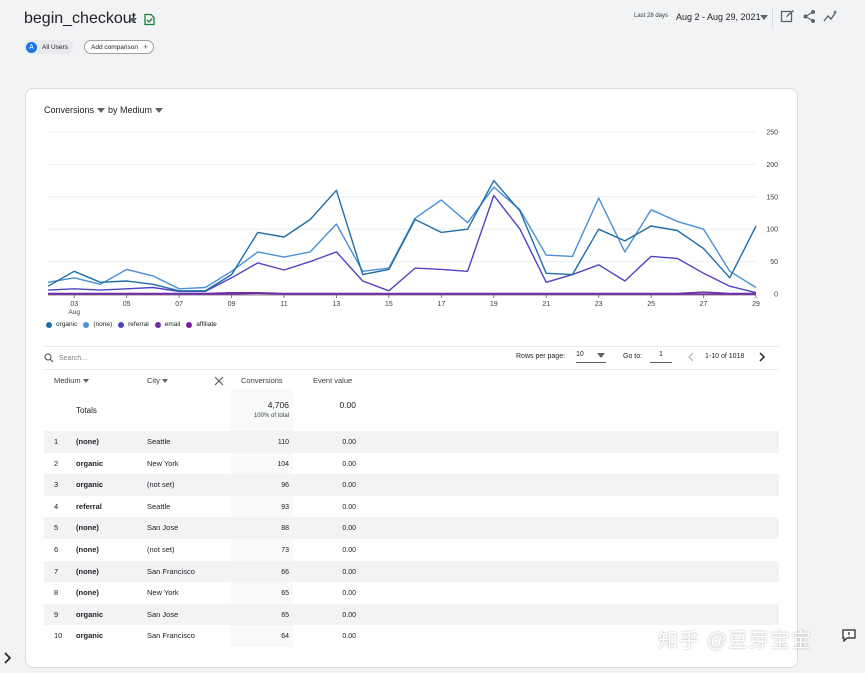  I want to click on insights-icon, so click(831, 16).